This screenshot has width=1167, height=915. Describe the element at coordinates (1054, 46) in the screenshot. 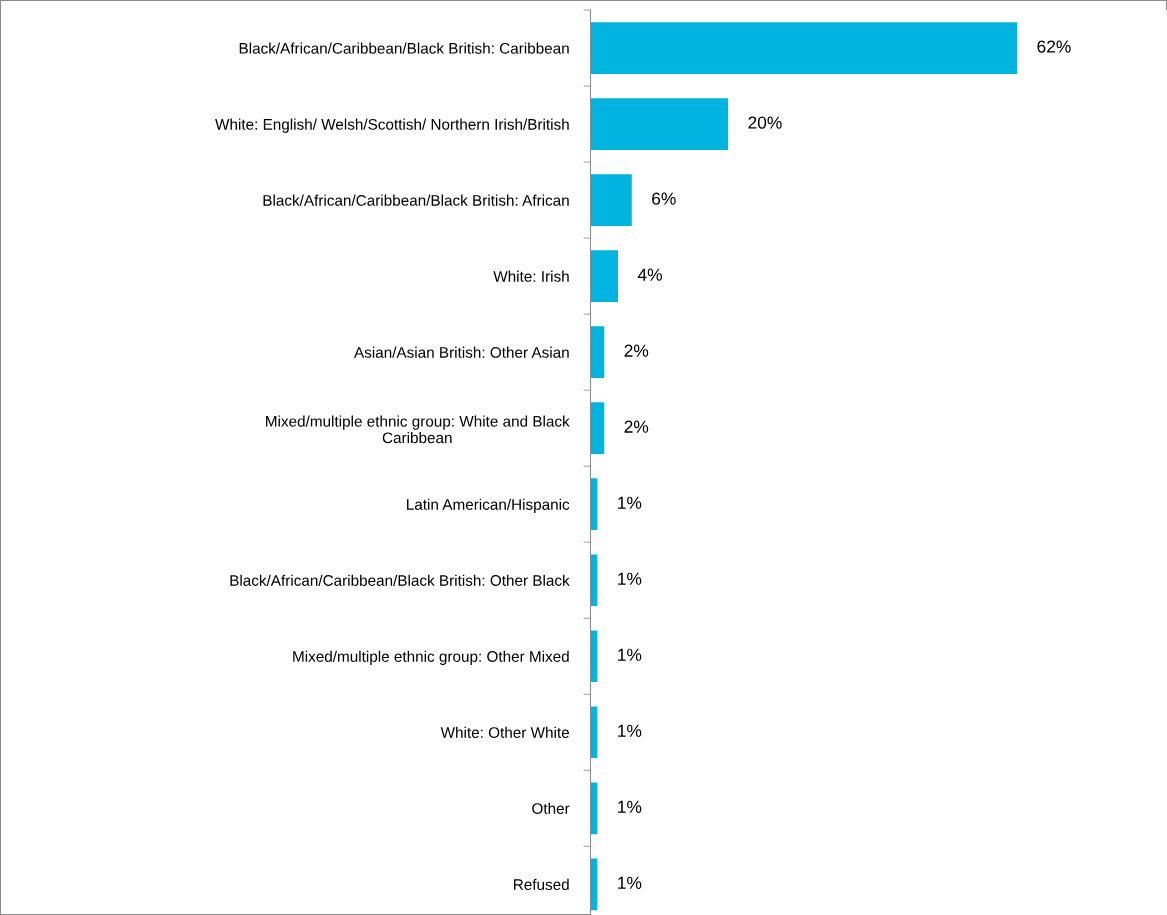

I see `data-label: 62%` at that location.